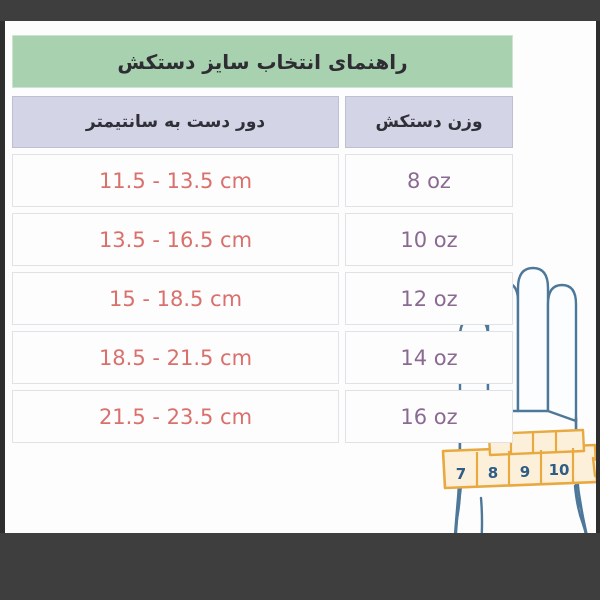 The height and width of the screenshot is (600, 600). I want to click on cell-size: 15 - 18.5 cm, so click(175, 298).